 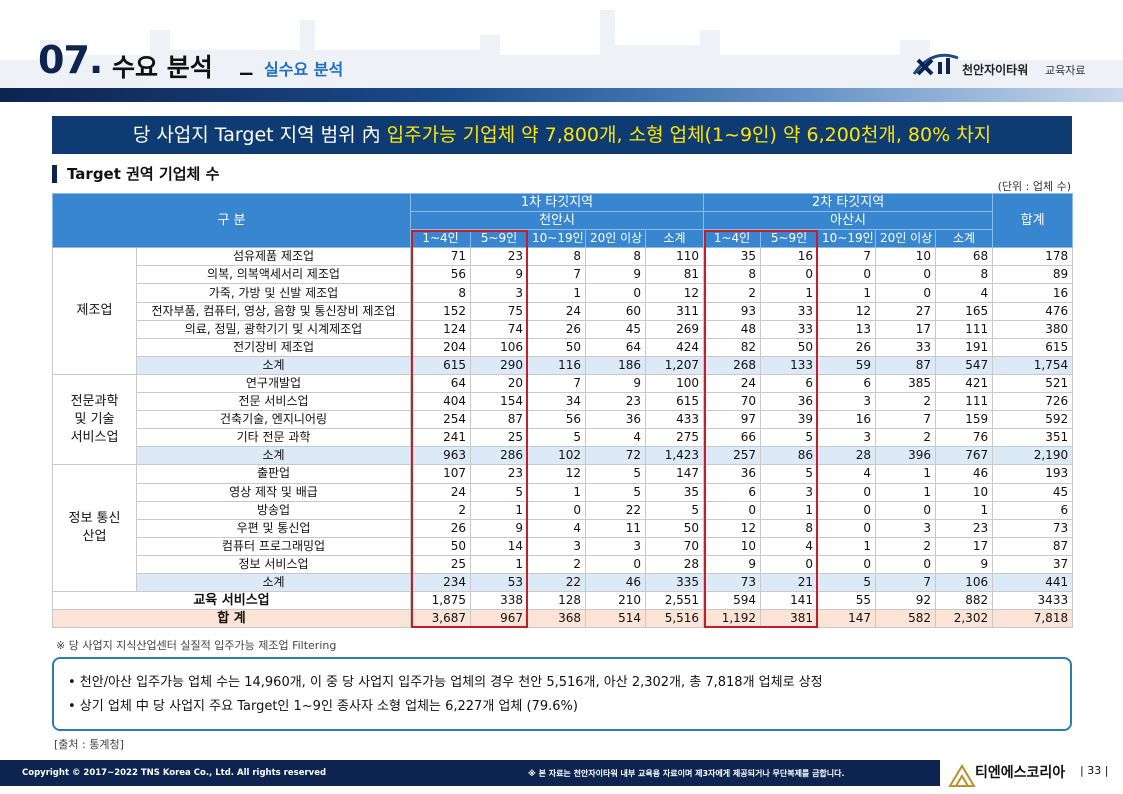 What do you see at coordinates (273, 347) in the screenshot?
I see `row-label: 전기장비 제조업` at bounding box center [273, 347].